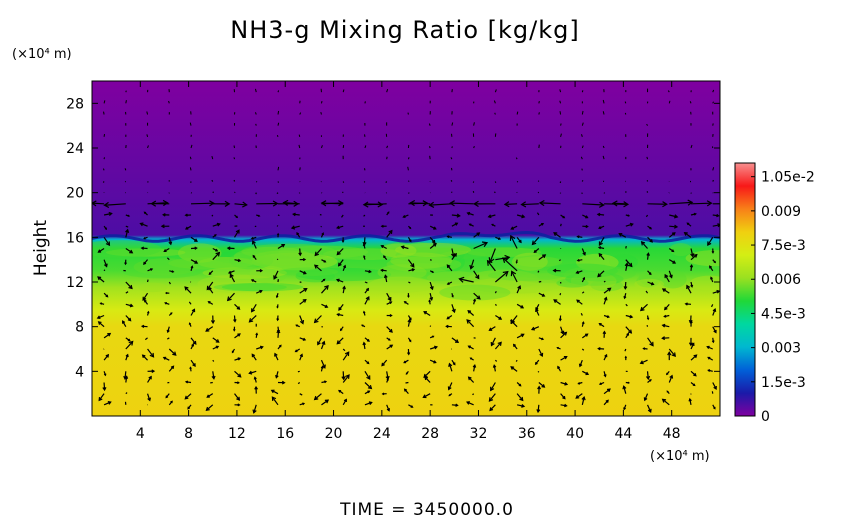 The width and height of the screenshot is (854, 519). Describe the element at coordinates (188, 434) in the screenshot. I see `x-tick-label: 8` at that location.